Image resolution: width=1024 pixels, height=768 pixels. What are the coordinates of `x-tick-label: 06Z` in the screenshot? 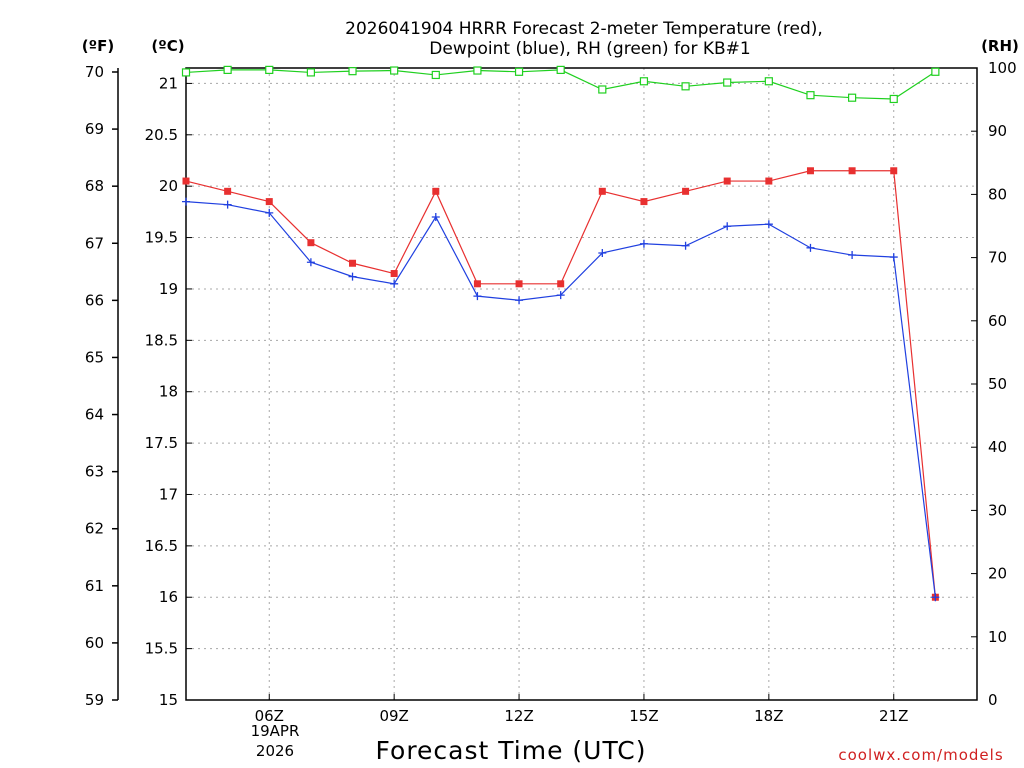 It's located at (269, 716).